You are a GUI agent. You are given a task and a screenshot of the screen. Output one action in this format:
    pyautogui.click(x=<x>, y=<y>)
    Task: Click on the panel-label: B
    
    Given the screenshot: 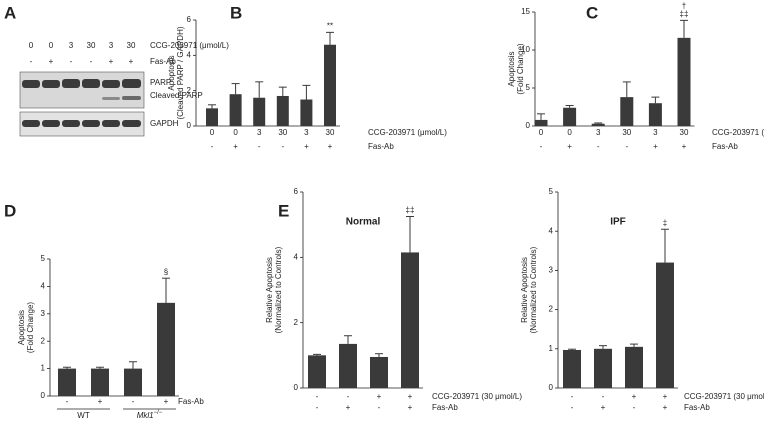 What is the action you would take?
    pyautogui.click(x=236, y=12)
    